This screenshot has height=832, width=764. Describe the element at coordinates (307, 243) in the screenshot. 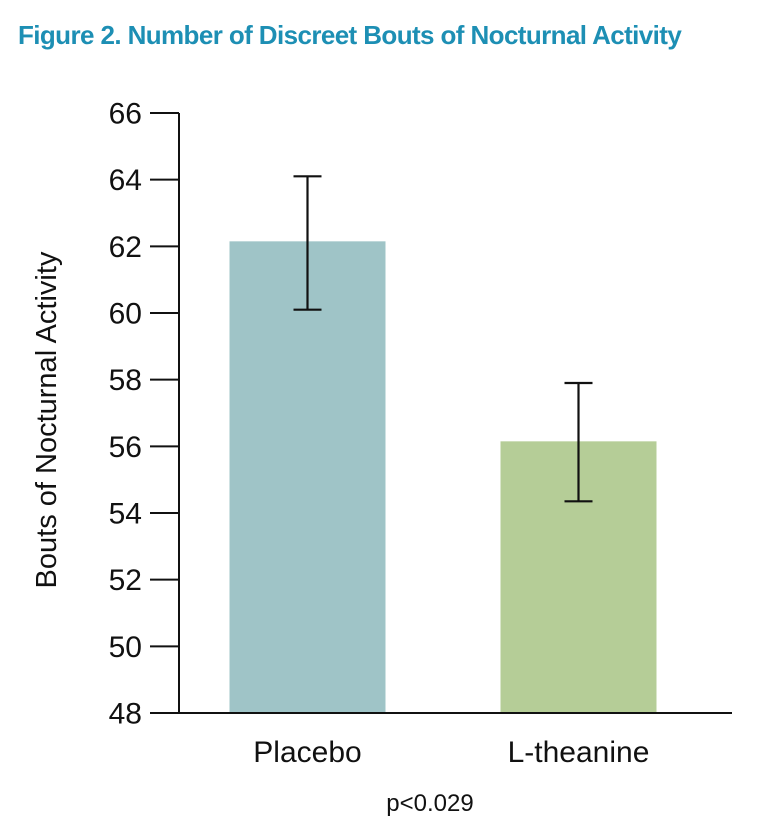

I see `error-bar-placebo` at that location.